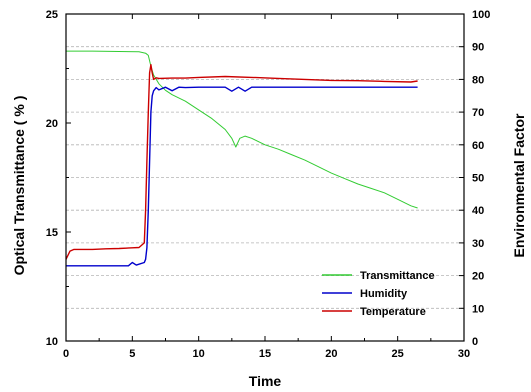 This screenshot has width=531, height=392. What do you see at coordinates (52, 124) in the screenshot?
I see `y-left-tick-label: 20` at bounding box center [52, 124].